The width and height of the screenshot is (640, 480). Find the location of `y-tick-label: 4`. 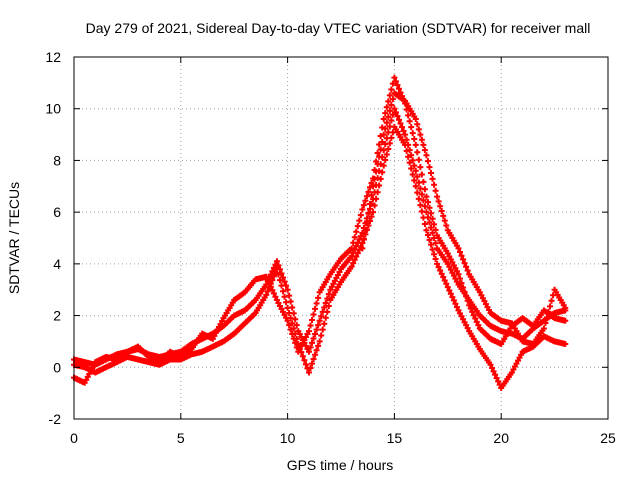

y-tick-label: 4 is located at coordinates (57, 264).